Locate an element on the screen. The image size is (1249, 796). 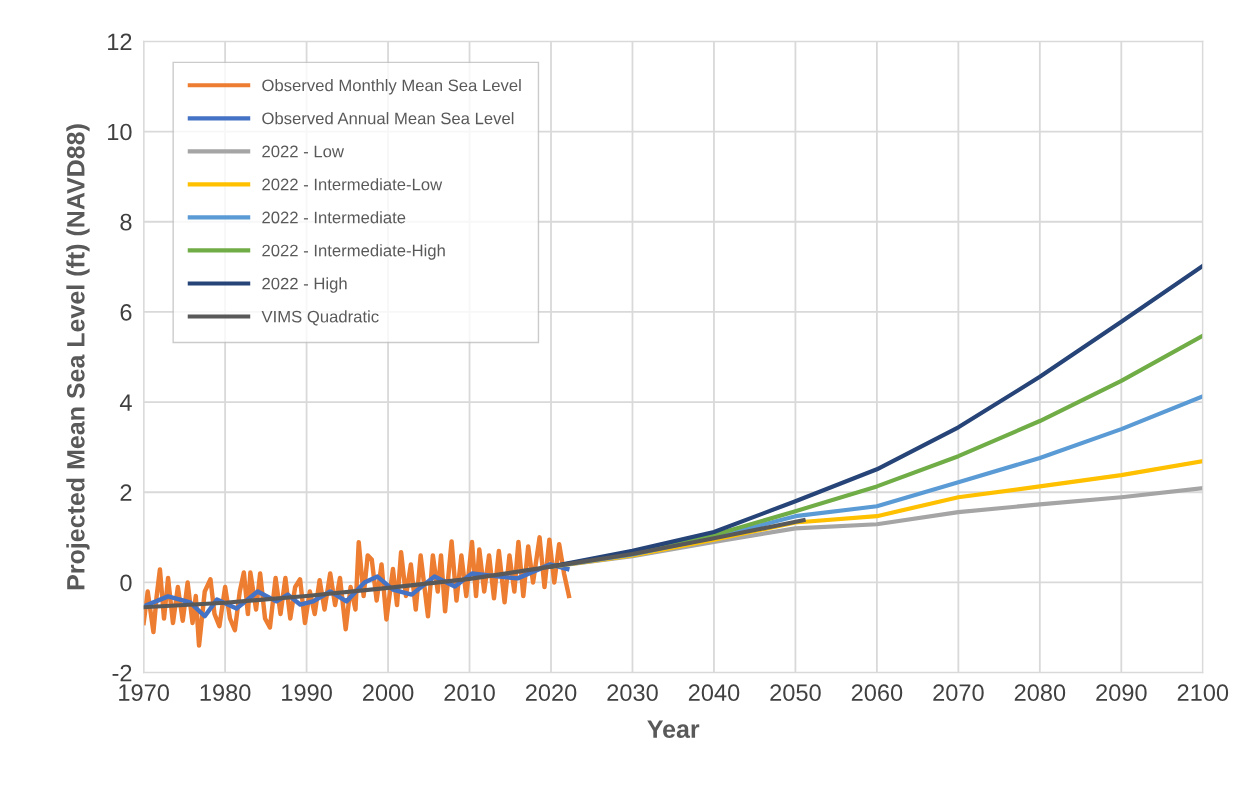
y-tick-label: -2 is located at coordinates (122, 673).